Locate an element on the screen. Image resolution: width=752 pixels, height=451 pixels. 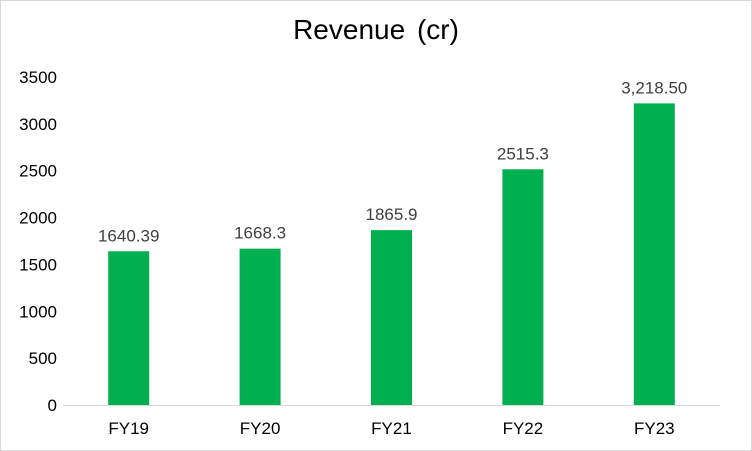
y-tick-label: 500 is located at coordinates (43, 358).